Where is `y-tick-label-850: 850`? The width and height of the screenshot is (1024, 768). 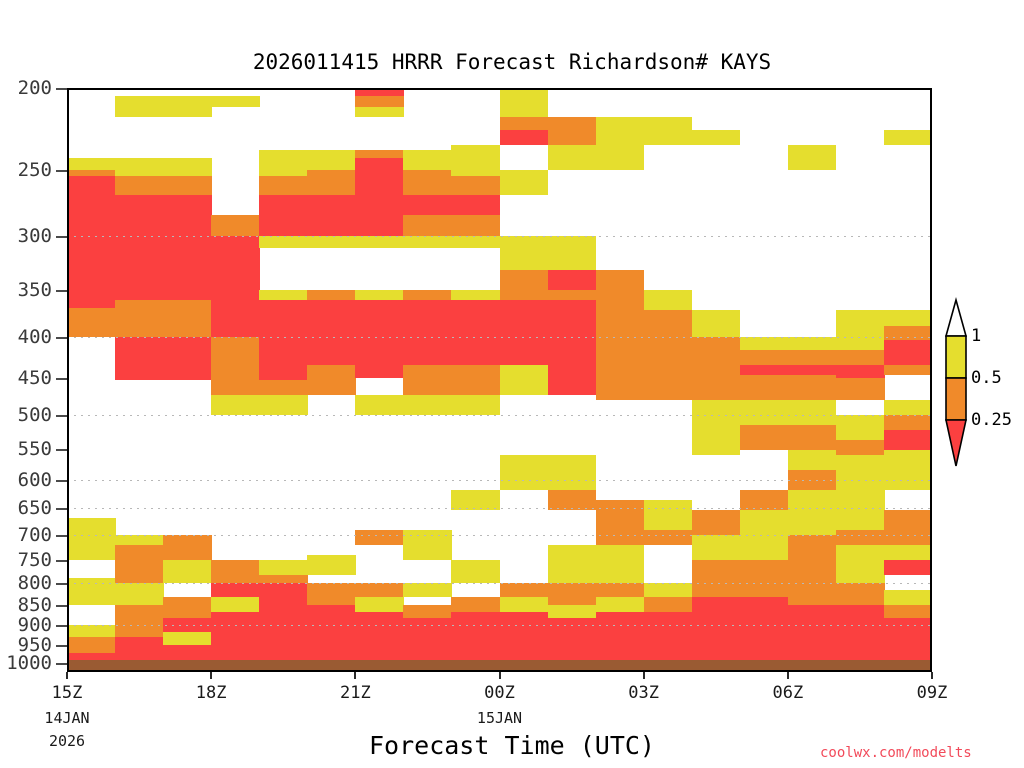
y-tick-label-850: 850 is located at coordinates (34, 605).